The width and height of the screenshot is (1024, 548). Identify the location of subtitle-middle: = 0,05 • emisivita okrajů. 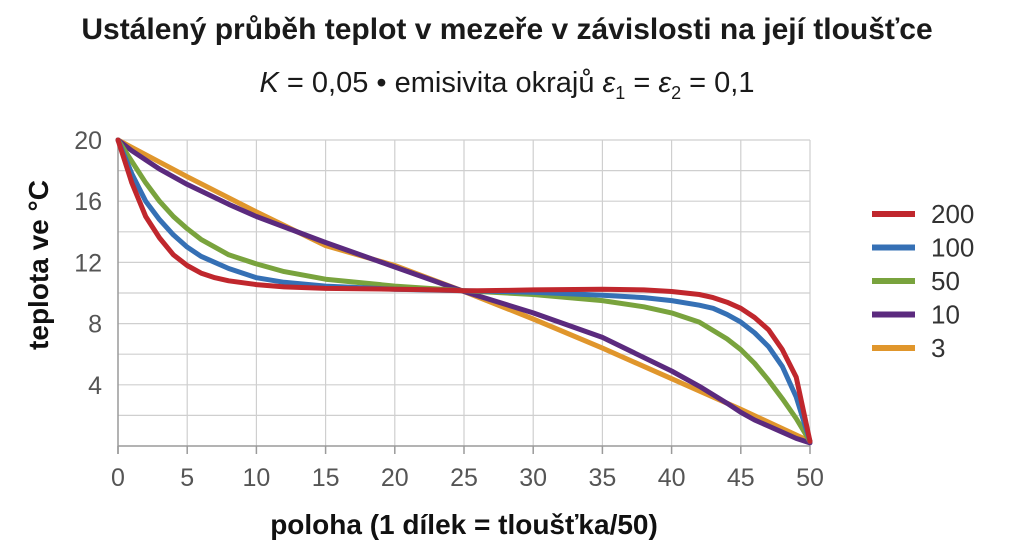
(441, 83).